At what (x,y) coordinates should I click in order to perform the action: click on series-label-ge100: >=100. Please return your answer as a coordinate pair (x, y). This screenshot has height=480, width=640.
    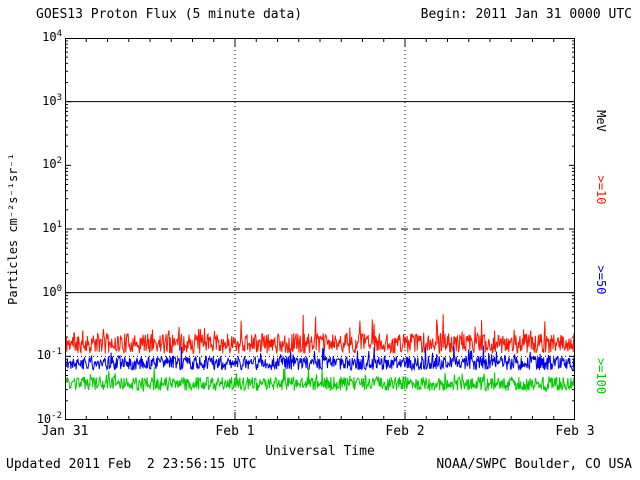
    Looking at the image, I should click on (601, 376).